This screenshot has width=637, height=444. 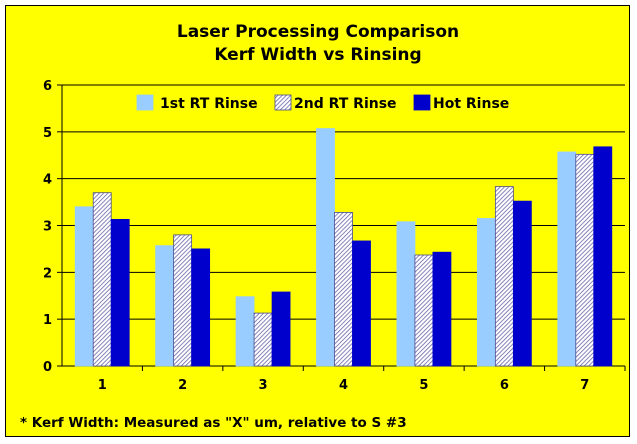 I want to click on x-tick-label: 1, so click(x=102, y=385).